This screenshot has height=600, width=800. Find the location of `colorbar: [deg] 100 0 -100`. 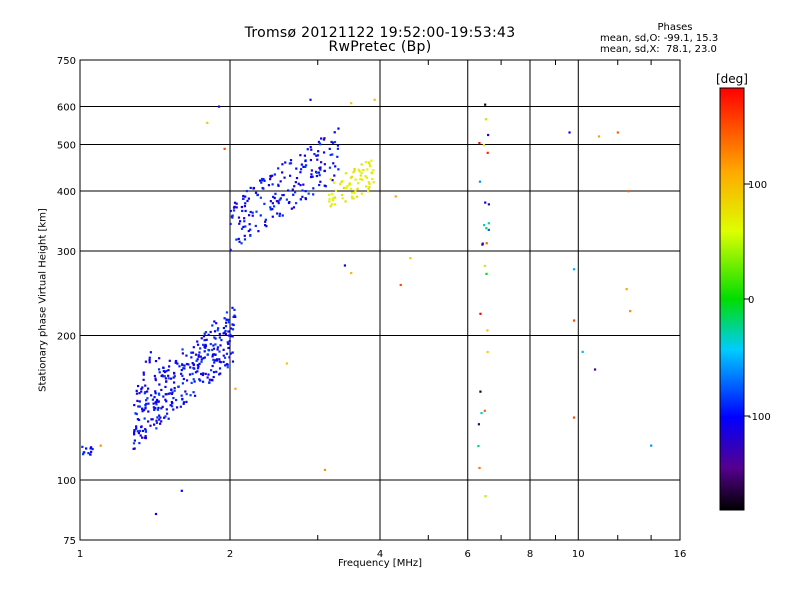

colorbar: [deg] 100 0 -100 is located at coordinates (743, 291).